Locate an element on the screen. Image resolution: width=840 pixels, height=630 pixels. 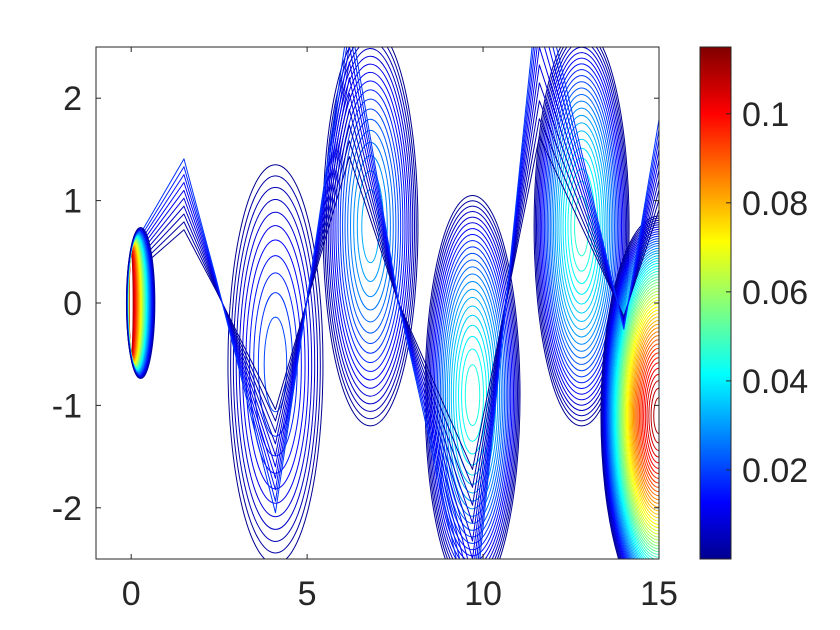
y-tick-label: -1 is located at coordinates (67, 406).